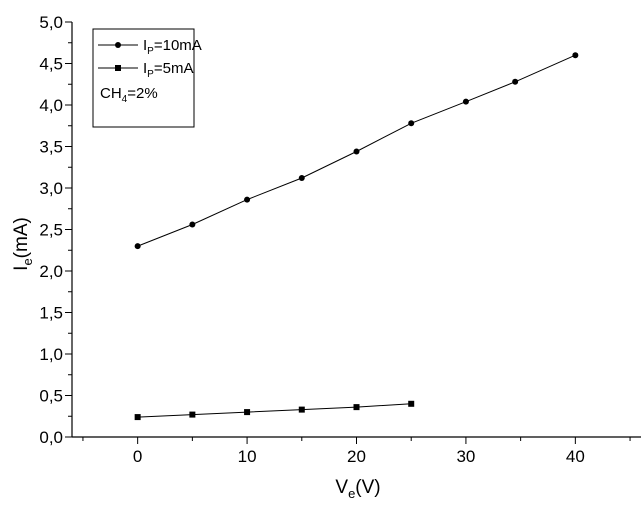  I want to click on y-tick-label-4: 2,0, so click(51, 271).